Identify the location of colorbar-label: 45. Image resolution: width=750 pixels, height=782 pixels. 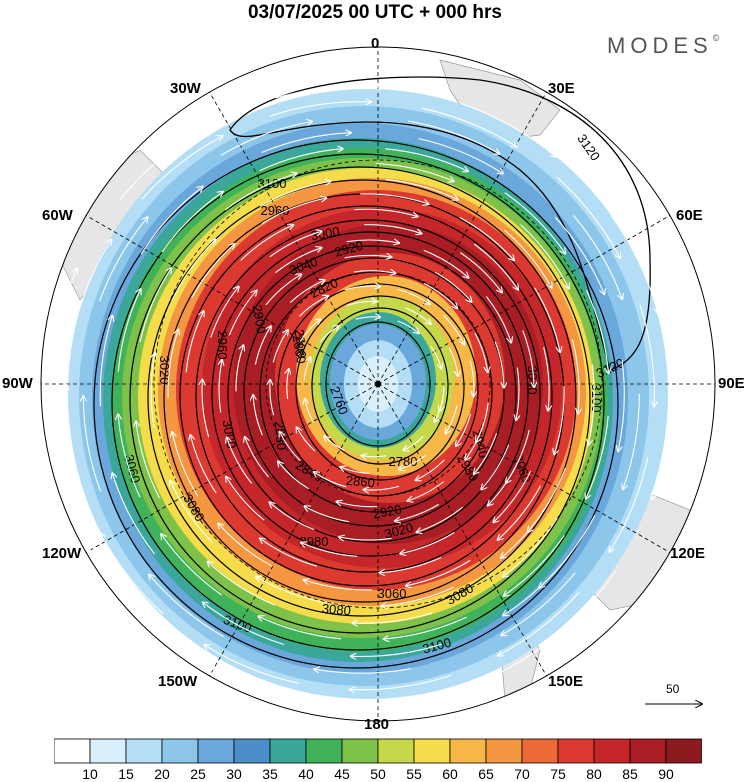
(342, 774).